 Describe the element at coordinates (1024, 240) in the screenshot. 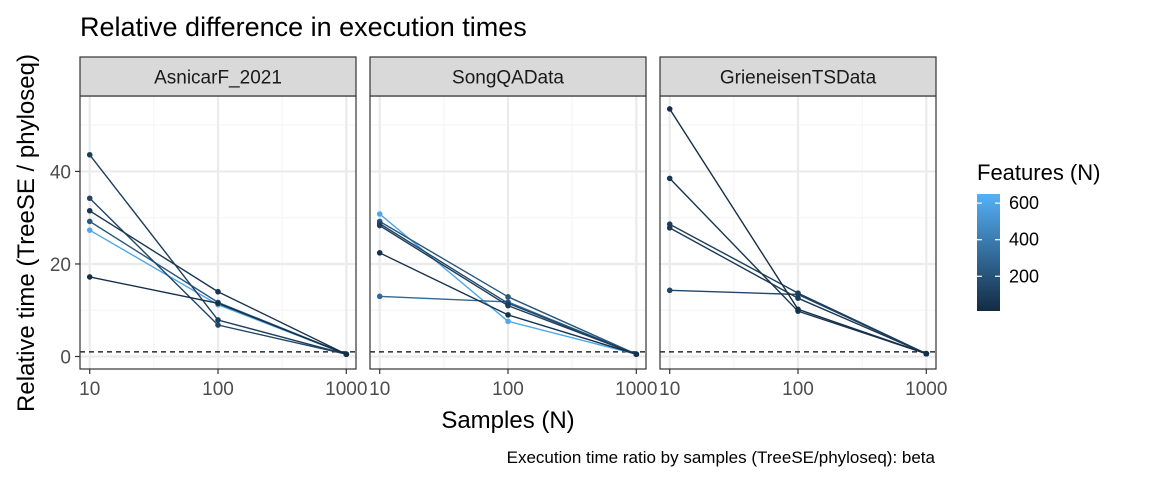

I see `colorbar-tick-label: 400` at that location.